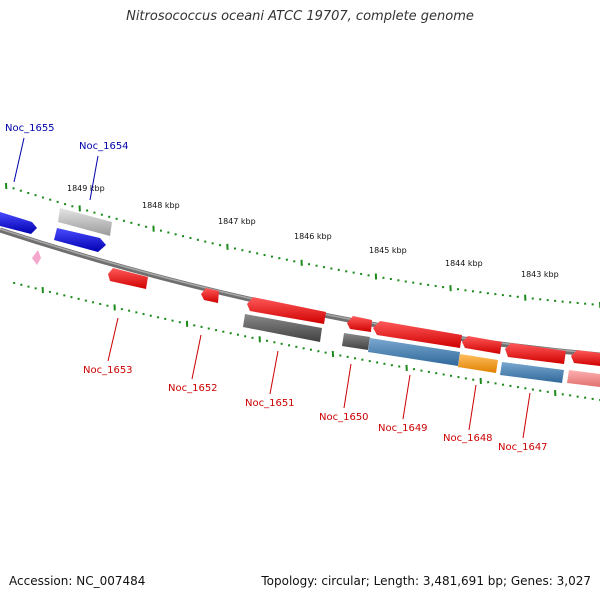 Image resolution: width=600 pixels, height=600 pixels. I want to click on gene-label-noc-1653: Noc_1653, so click(108, 370).